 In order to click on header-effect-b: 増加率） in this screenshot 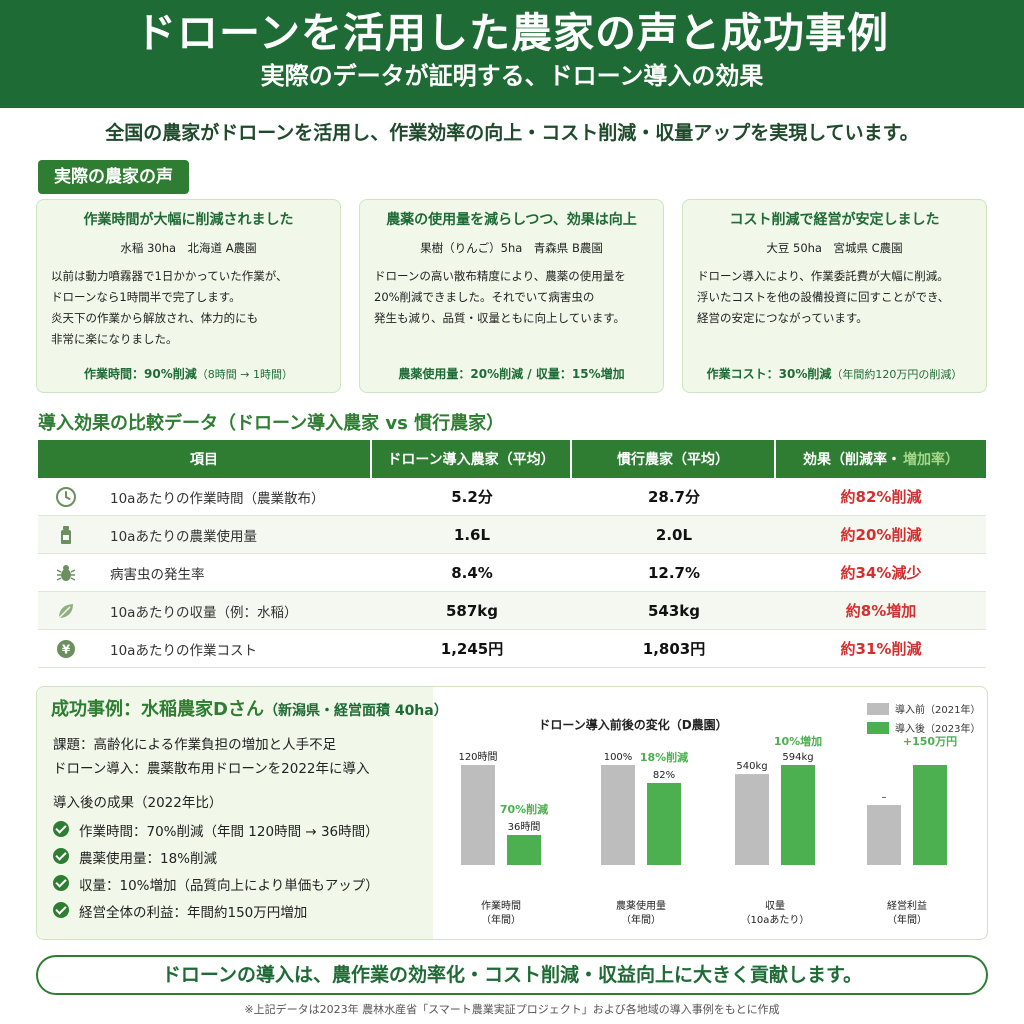, I will do `click(931, 460)`.